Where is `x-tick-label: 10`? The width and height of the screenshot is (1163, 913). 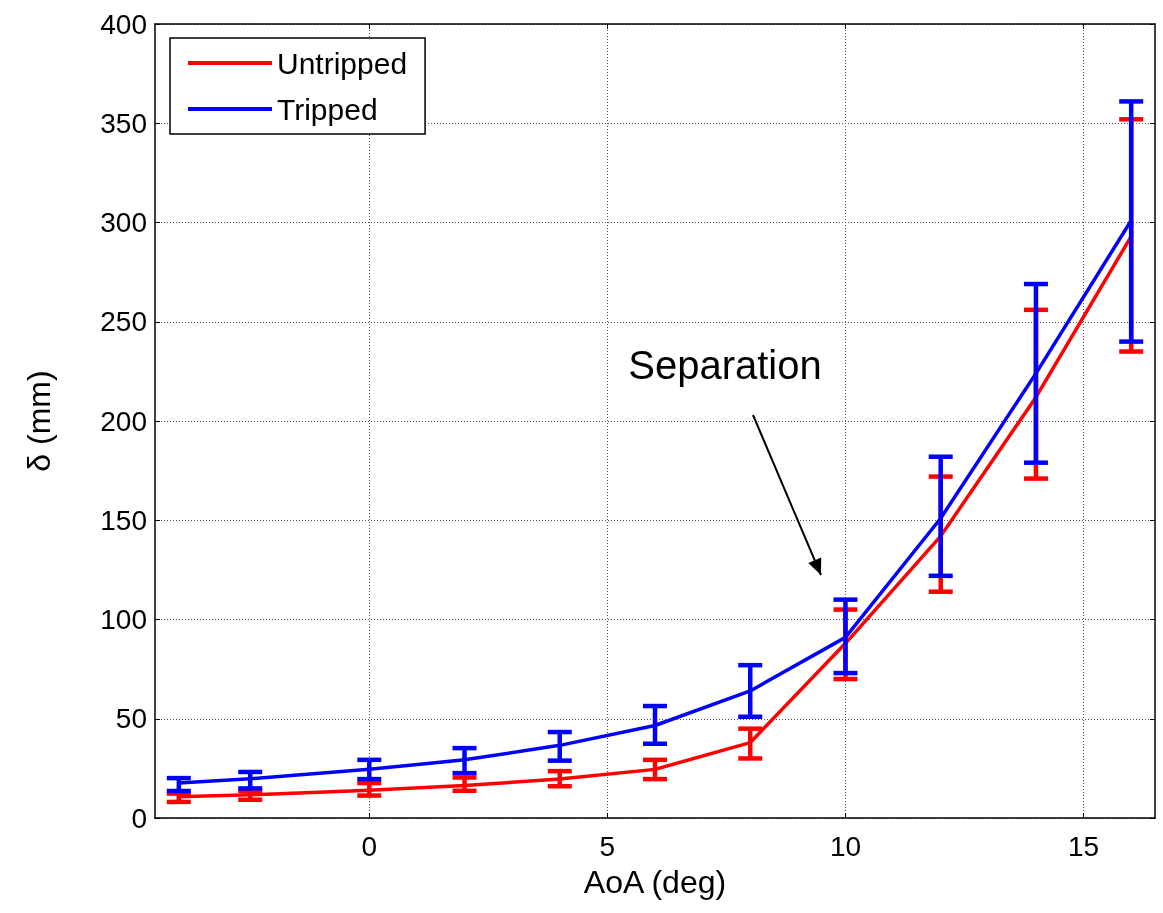 x-tick-label: 10 is located at coordinates (845, 846).